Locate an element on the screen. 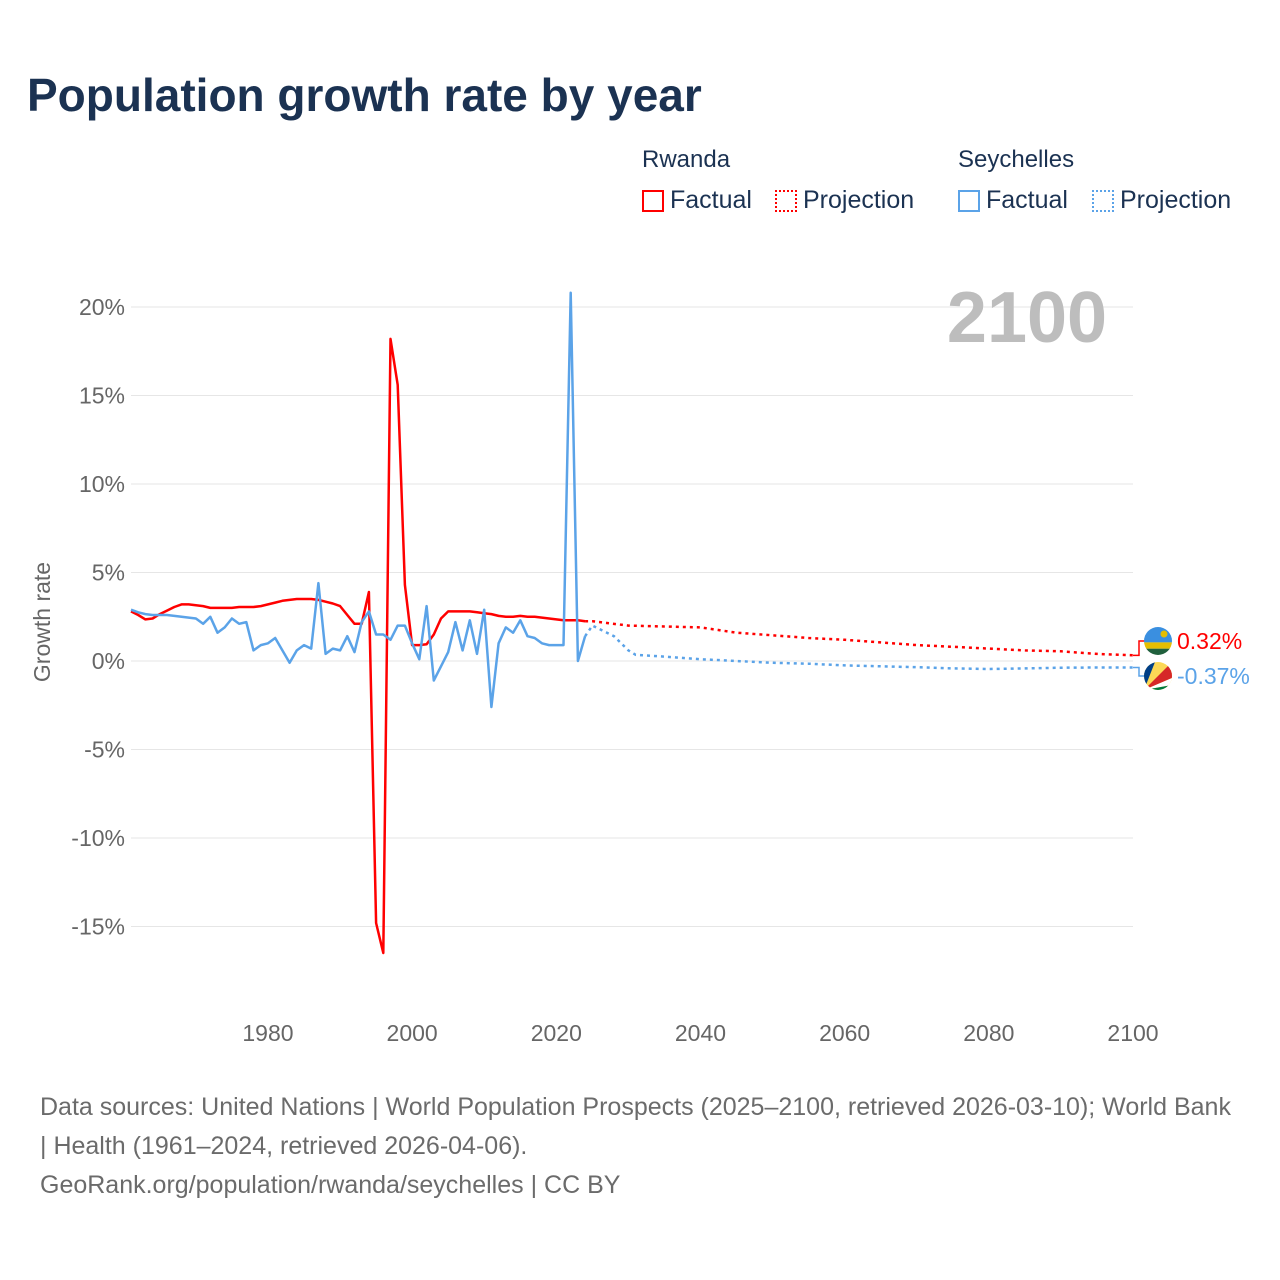 Image resolution: width=1280 pixels, height=1280 pixels. x-tick-label: 1980 is located at coordinates (267, 1033).